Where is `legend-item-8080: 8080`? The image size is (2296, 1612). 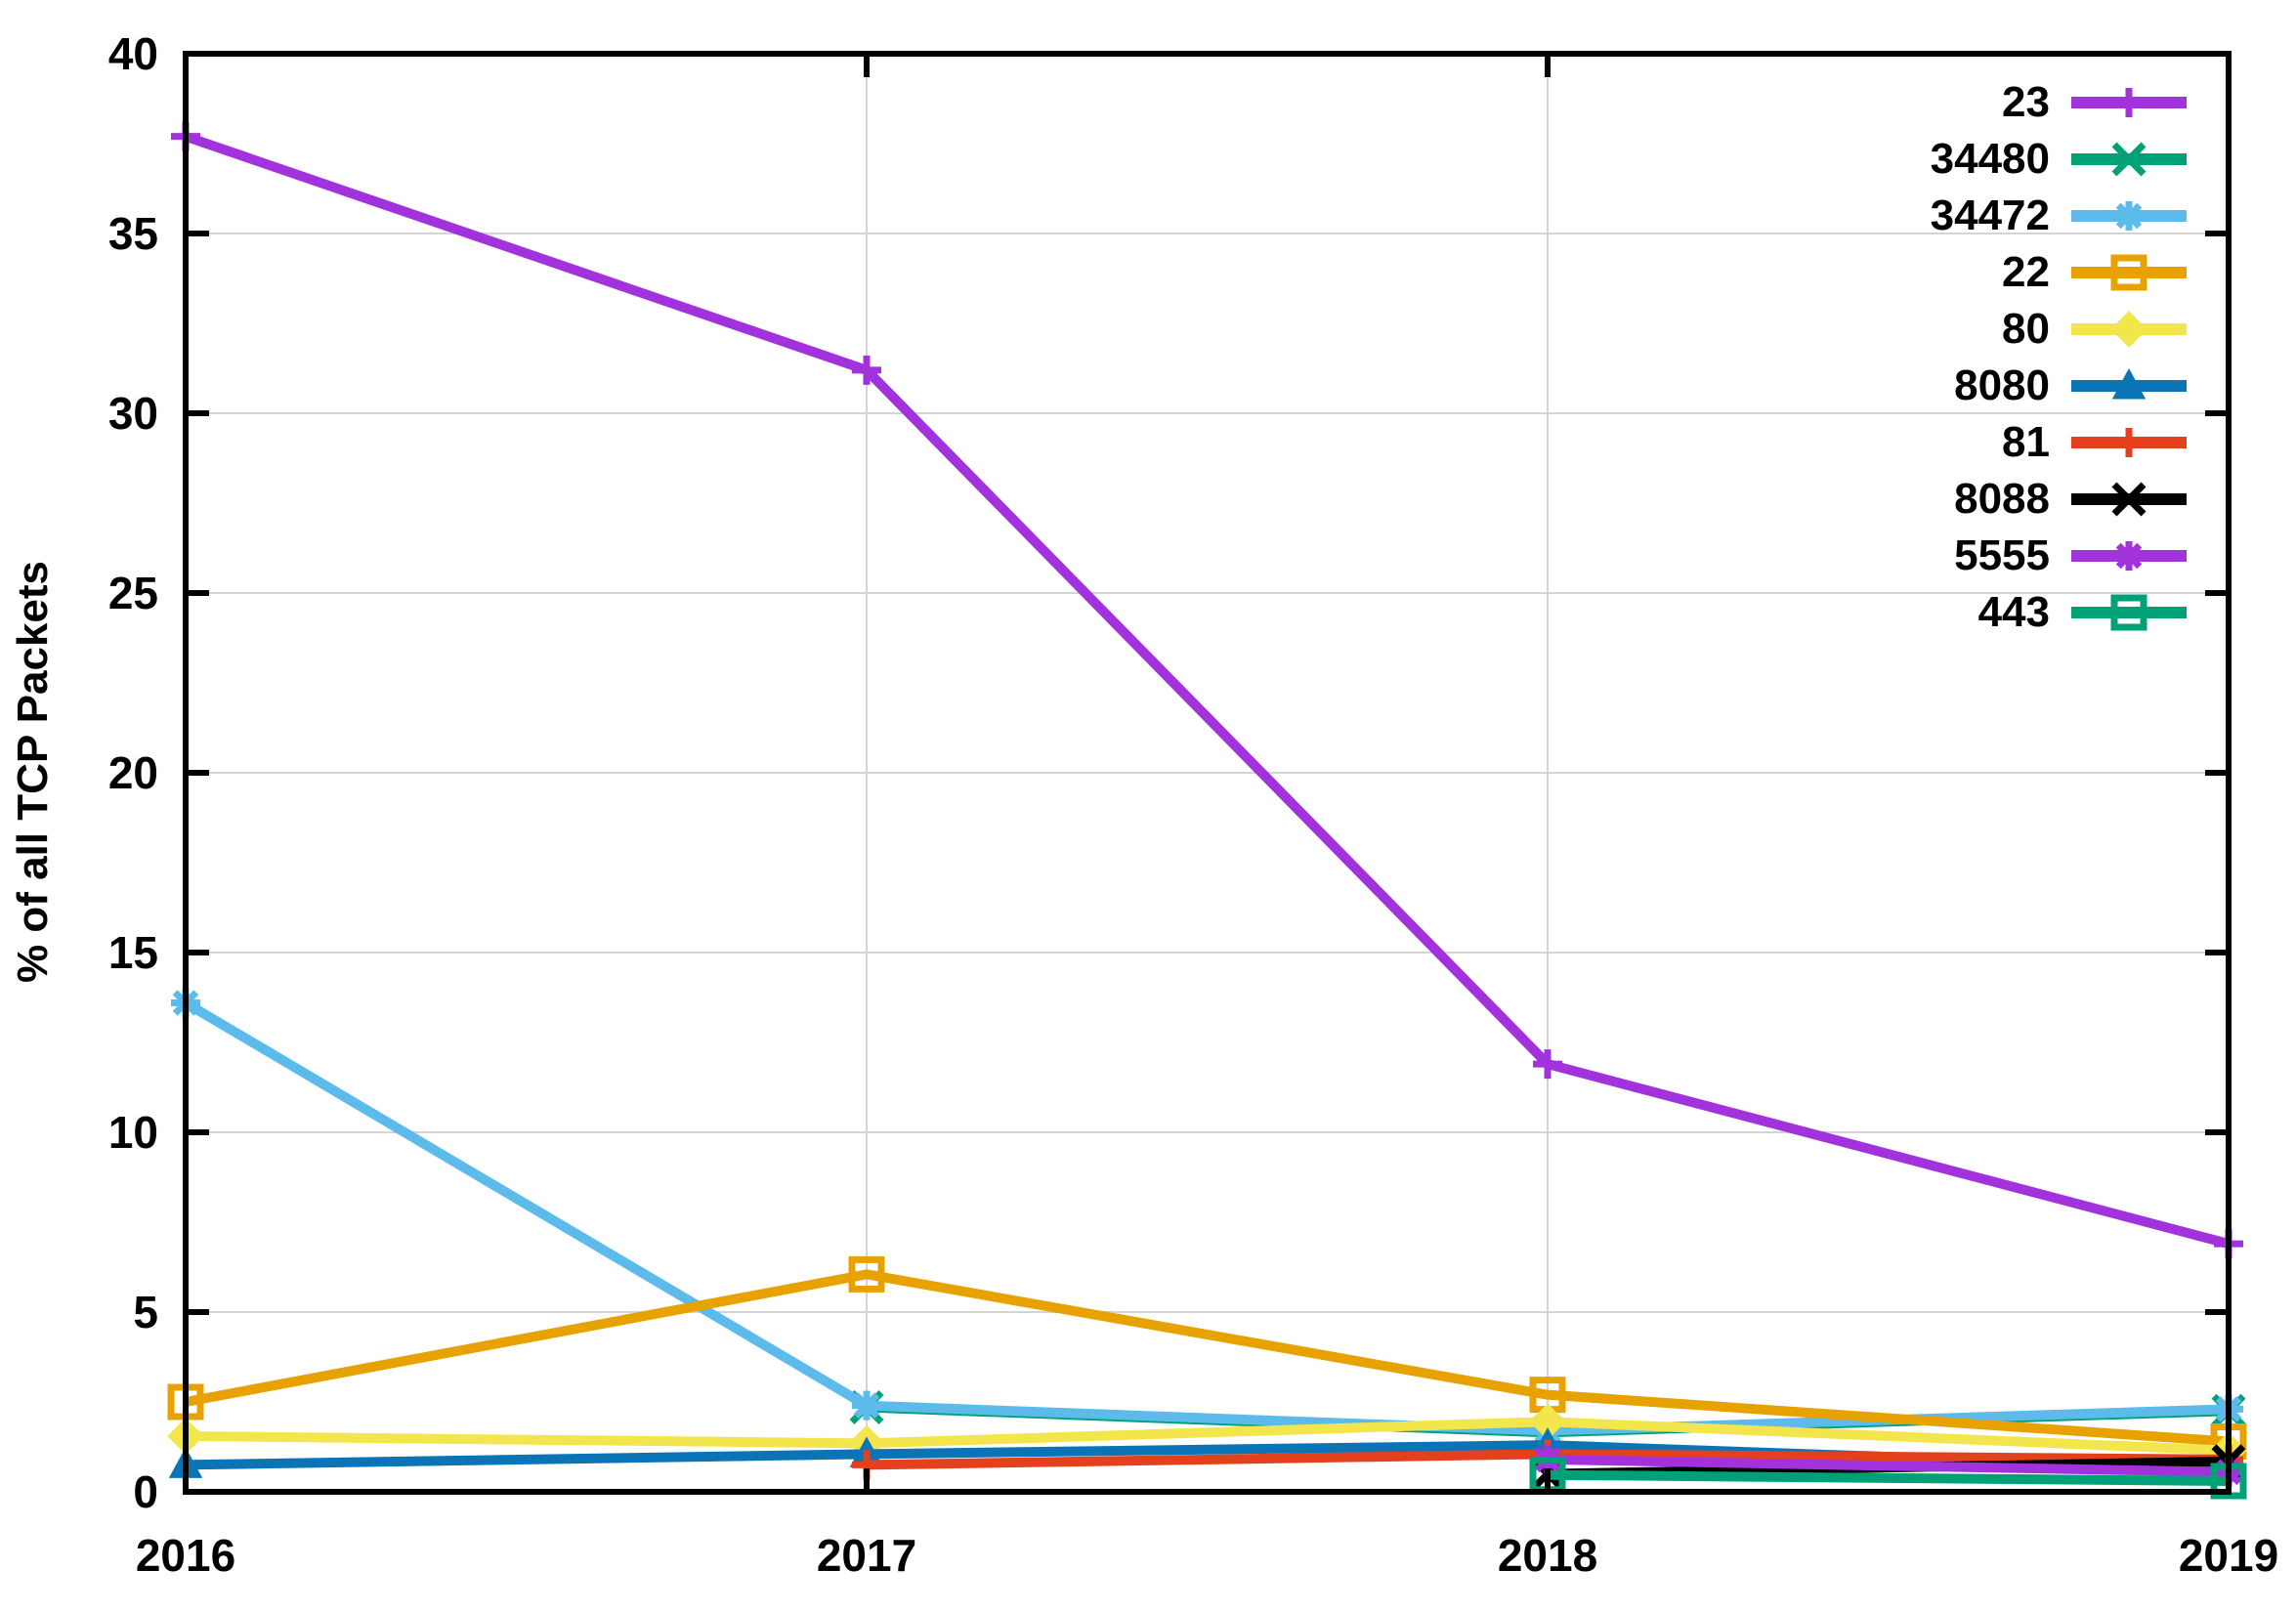
legend-item-8080: 8080 is located at coordinates (2059, 386).